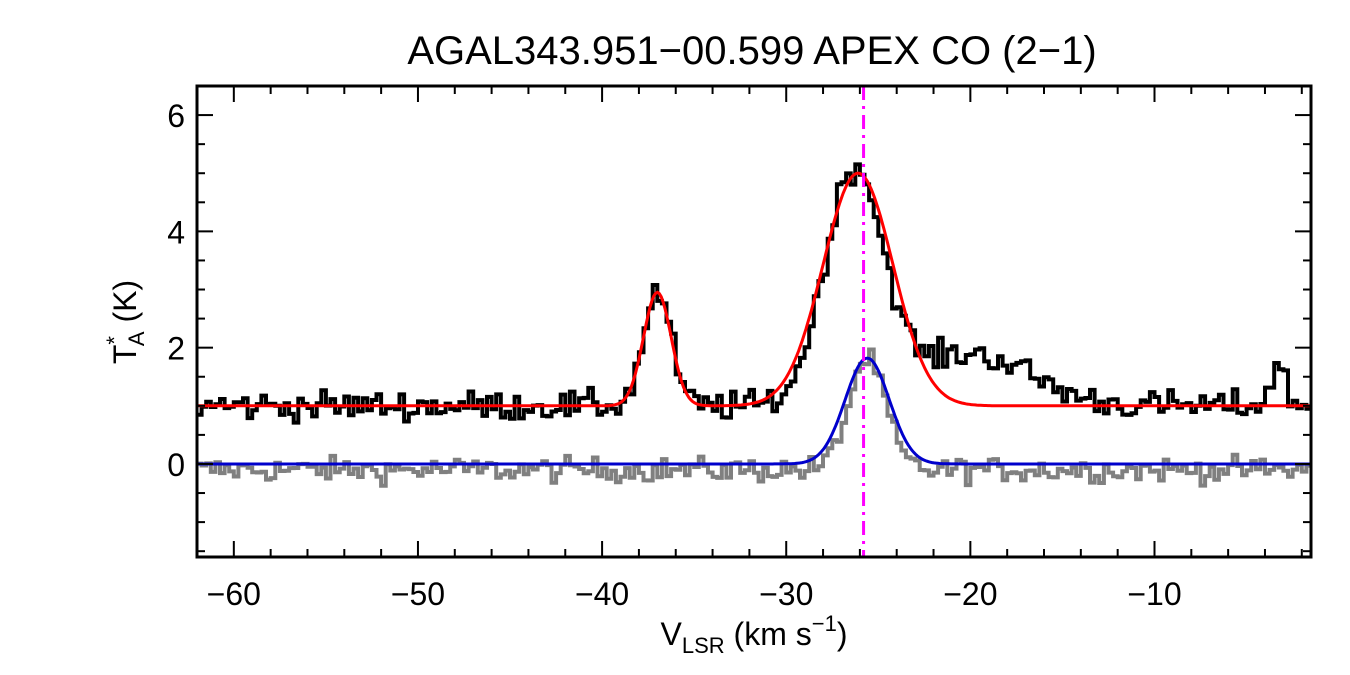 This screenshot has width=1350, height=675. What do you see at coordinates (970, 594) in the screenshot?
I see `x-tick-label: −20` at bounding box center [970, 594].